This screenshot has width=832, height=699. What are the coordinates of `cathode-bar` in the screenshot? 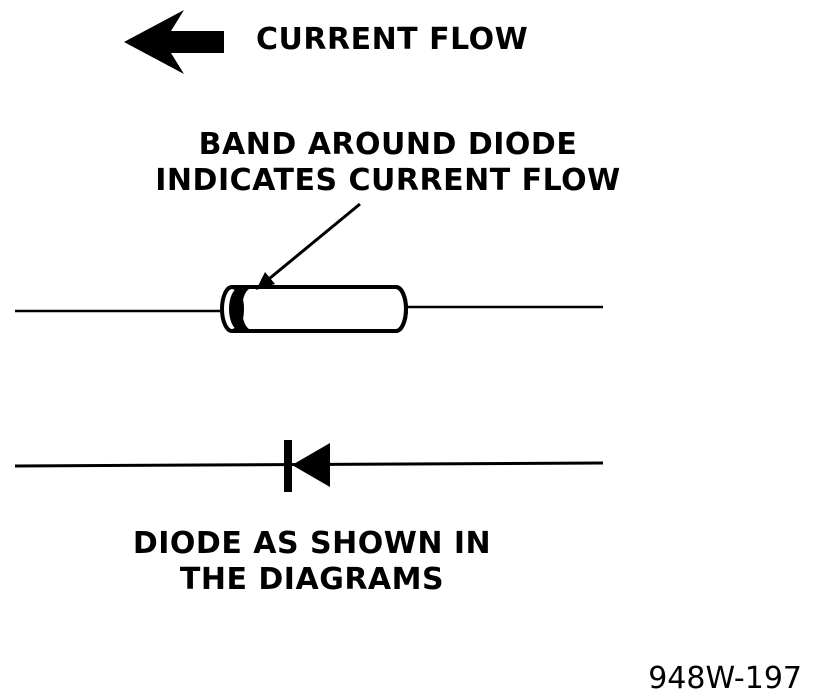 It's located at (288, 466).